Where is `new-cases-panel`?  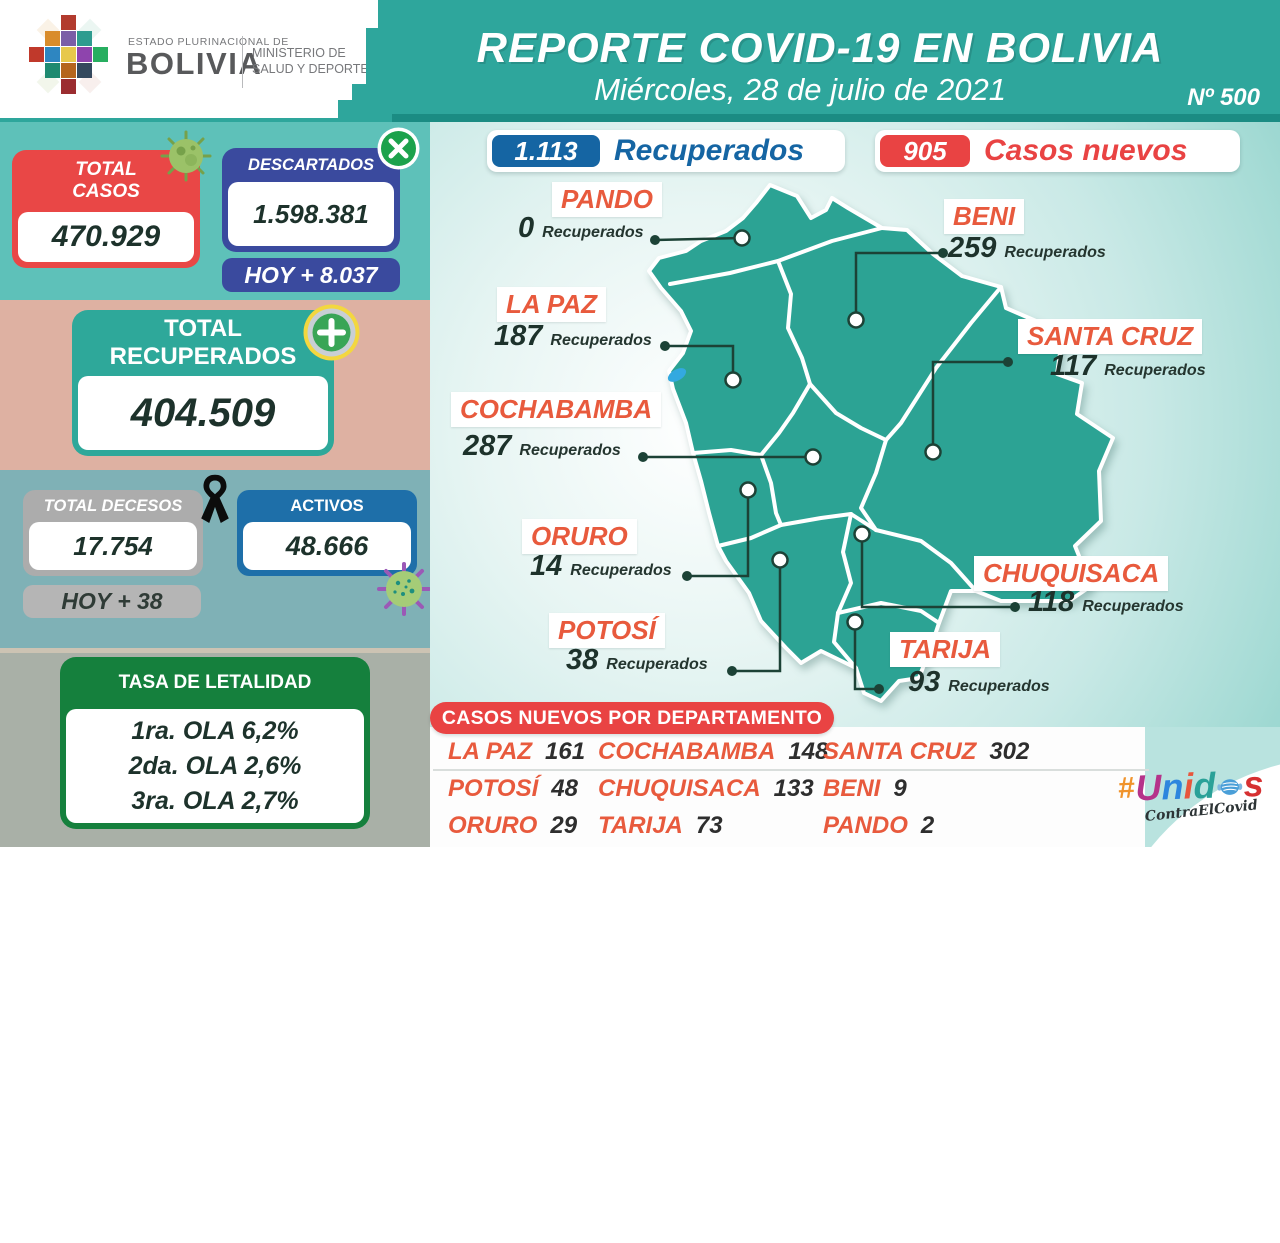 new-cases-panel is located at coordinates (855, 787).